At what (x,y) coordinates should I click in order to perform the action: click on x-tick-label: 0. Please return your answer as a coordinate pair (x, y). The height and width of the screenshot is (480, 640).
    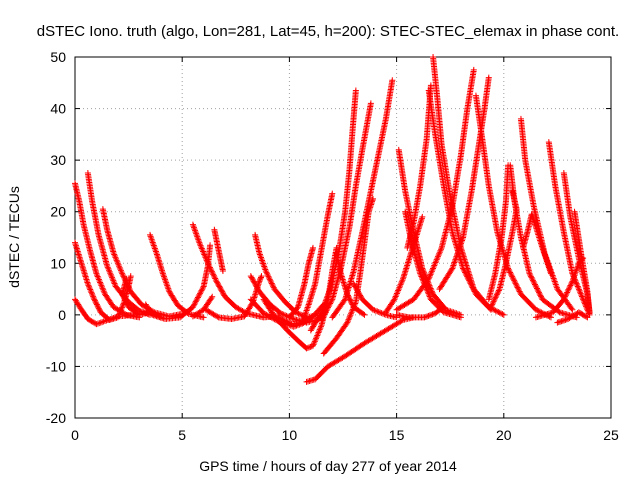
    Looking at the image, I should click on (75, 435).